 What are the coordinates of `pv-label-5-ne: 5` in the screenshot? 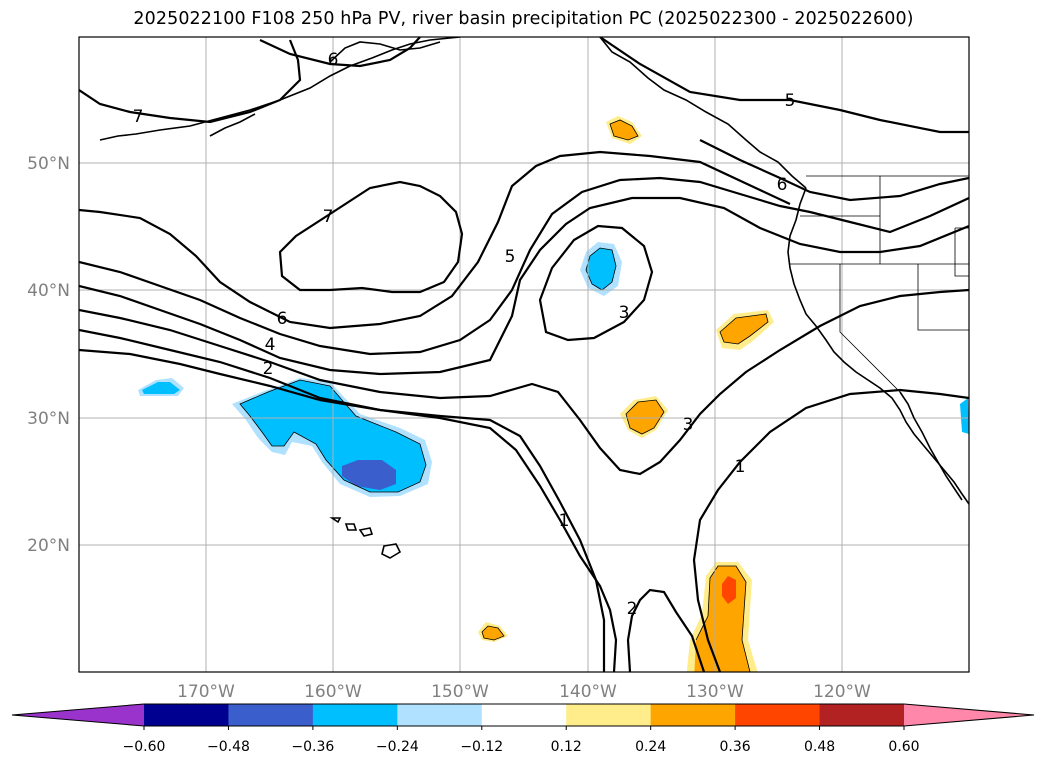 It's located at (790, 101).